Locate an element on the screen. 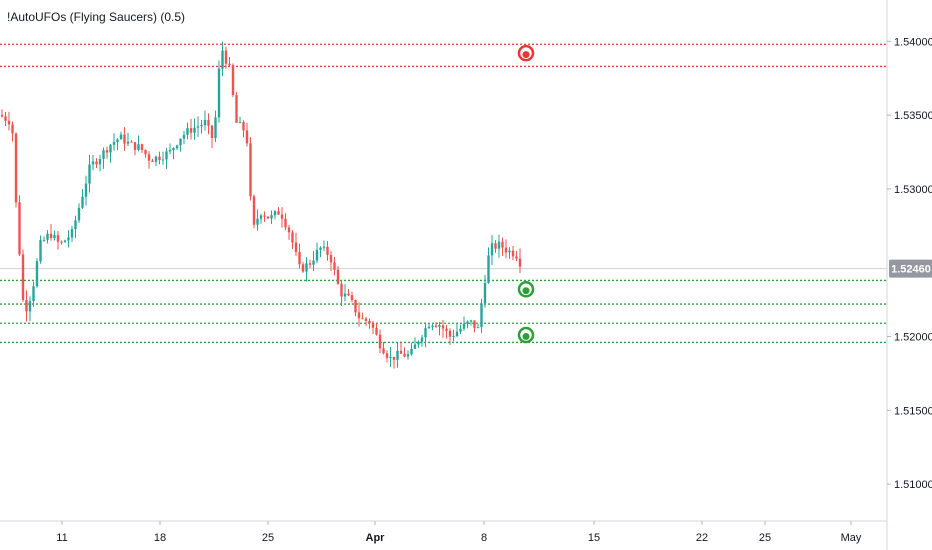 The image size is (932, 550). x-tick-label: 15 is located at coordinates (594, 538).